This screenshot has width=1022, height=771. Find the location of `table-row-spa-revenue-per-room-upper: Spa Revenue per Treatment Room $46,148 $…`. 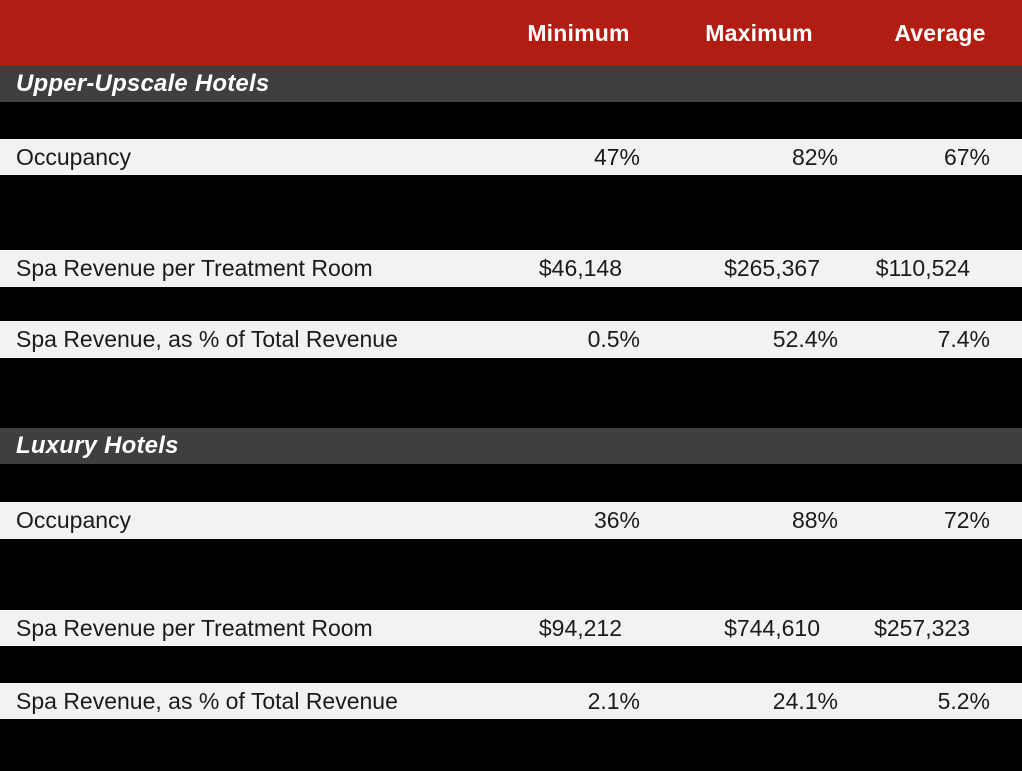

table-row-spa-revenue-per-room-upper: Spa Revenue per Treatment Room $46,148 $… is located at coordinates (511, 268).